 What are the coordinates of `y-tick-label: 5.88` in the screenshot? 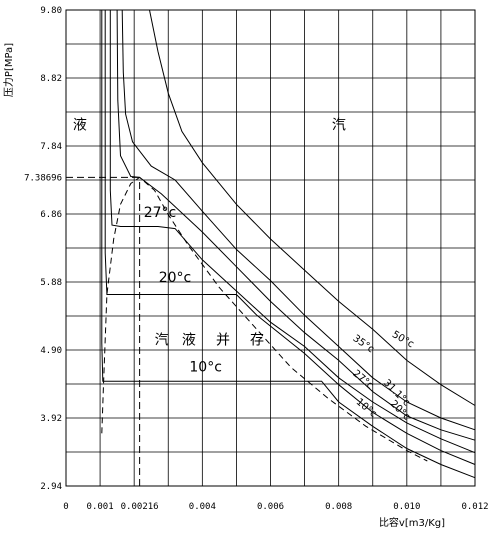 It's located at (51, 283).